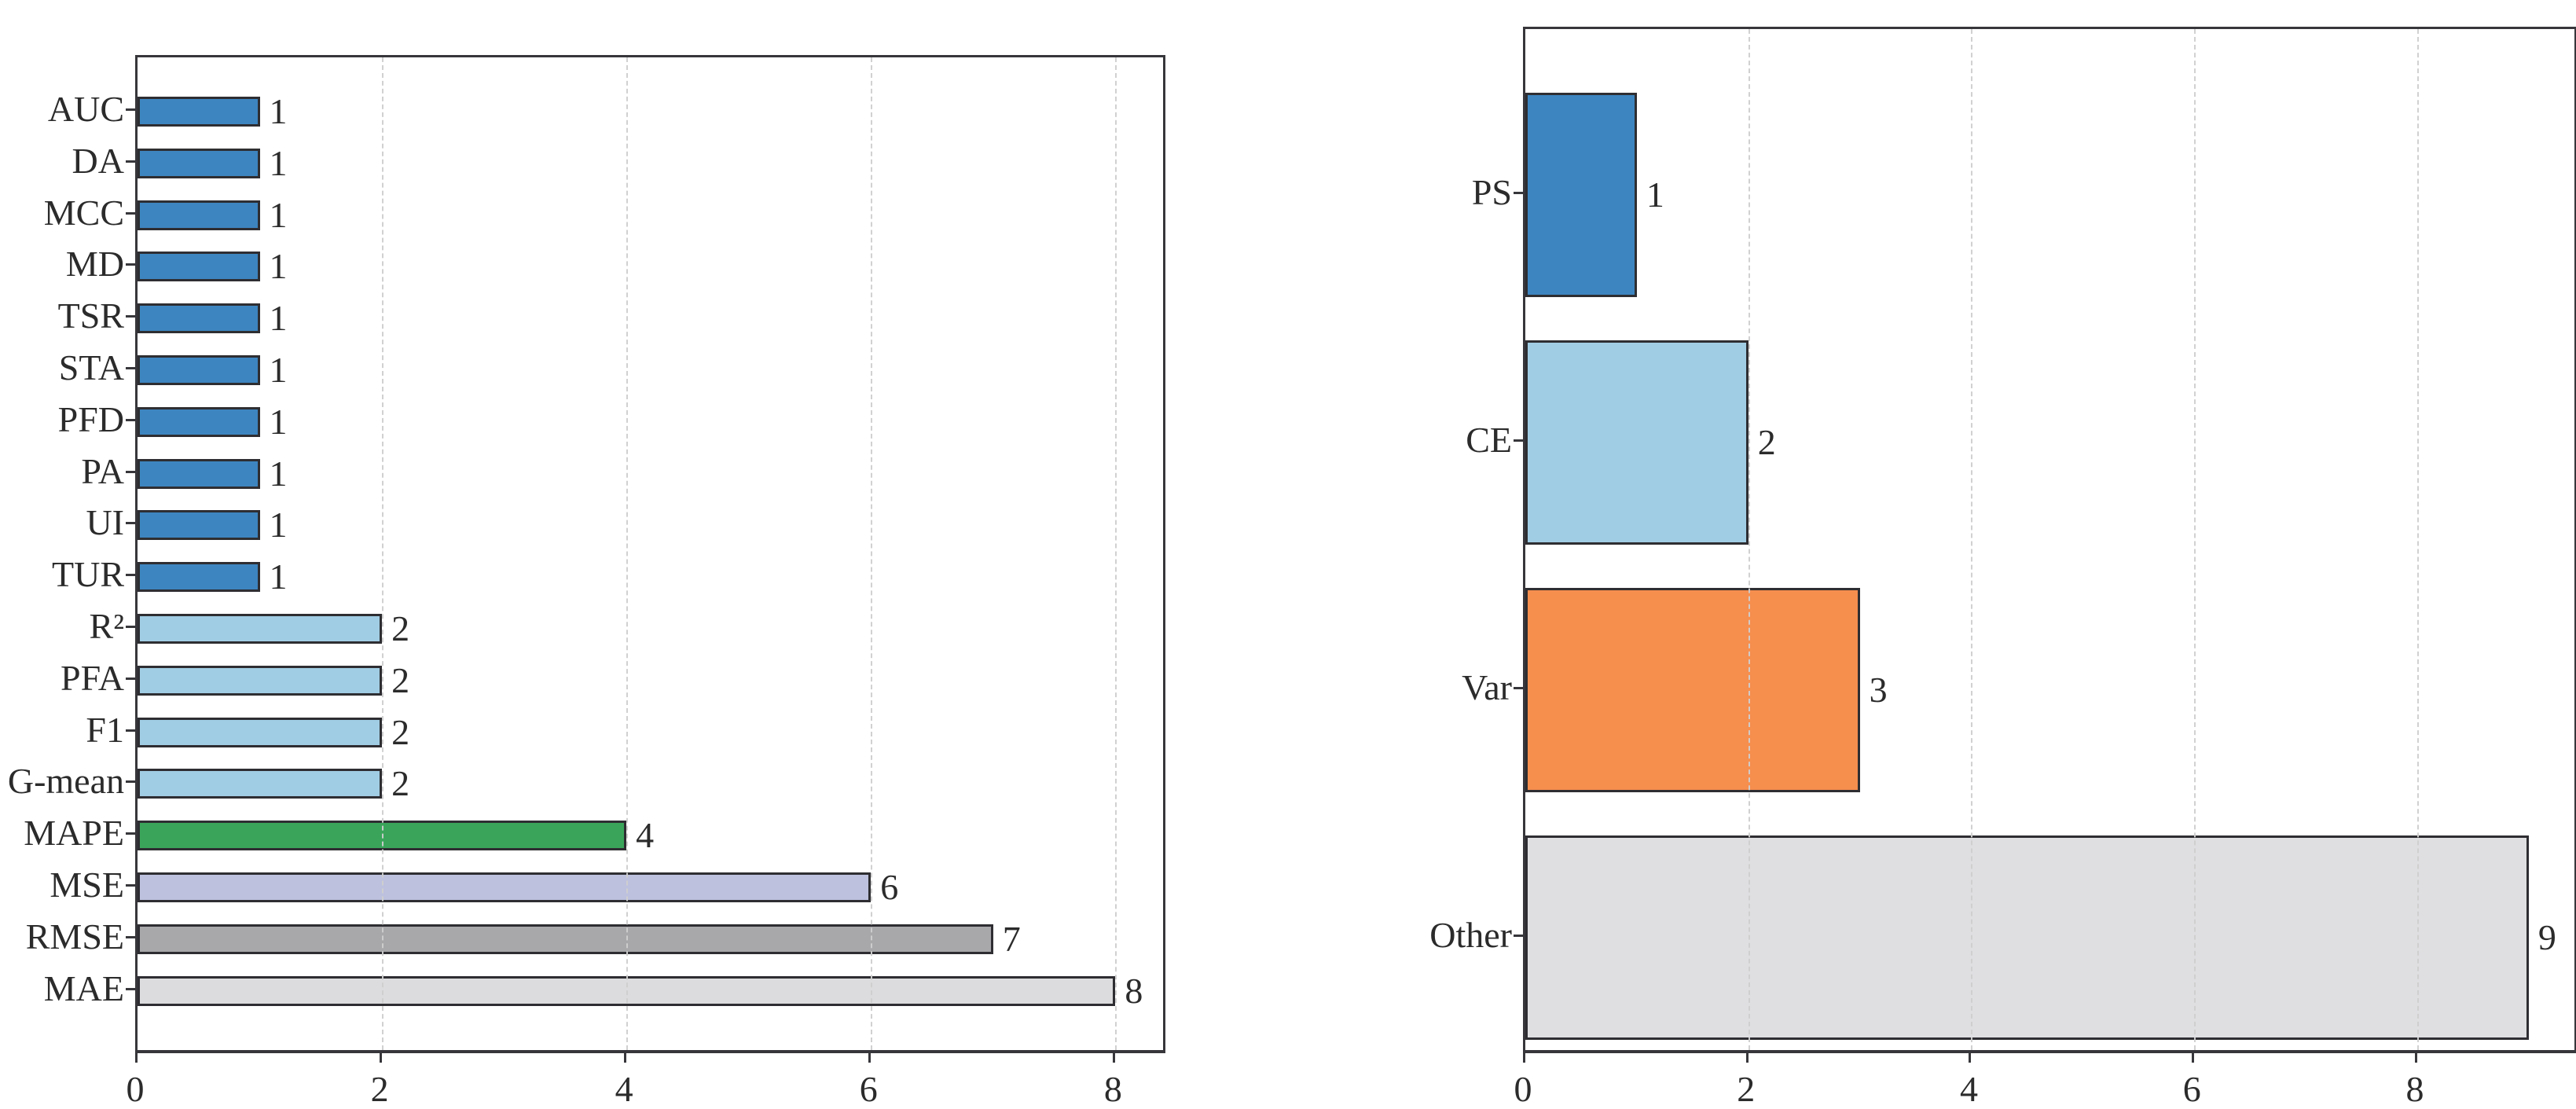 Image resolution: width=2576 pixels, height=1109 pixels. Describe the element at coordinates (83, 213) in the screenshot. I see `y-axis-tick-label: MCC` at that location.